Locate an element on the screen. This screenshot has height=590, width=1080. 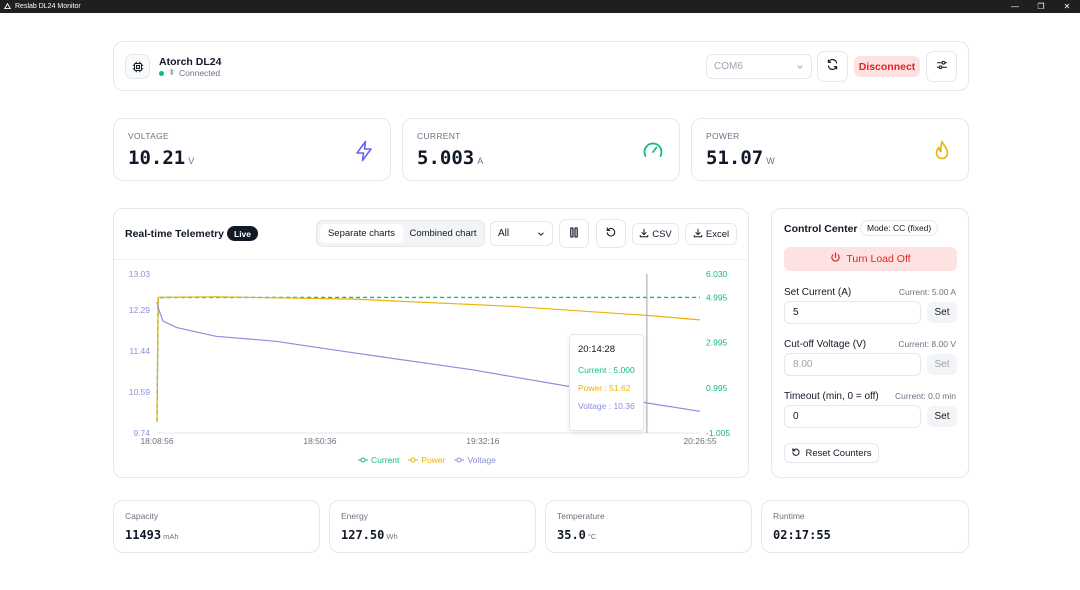
runtime-value-row: 02:17:55 is located at coordinates (803, 535).